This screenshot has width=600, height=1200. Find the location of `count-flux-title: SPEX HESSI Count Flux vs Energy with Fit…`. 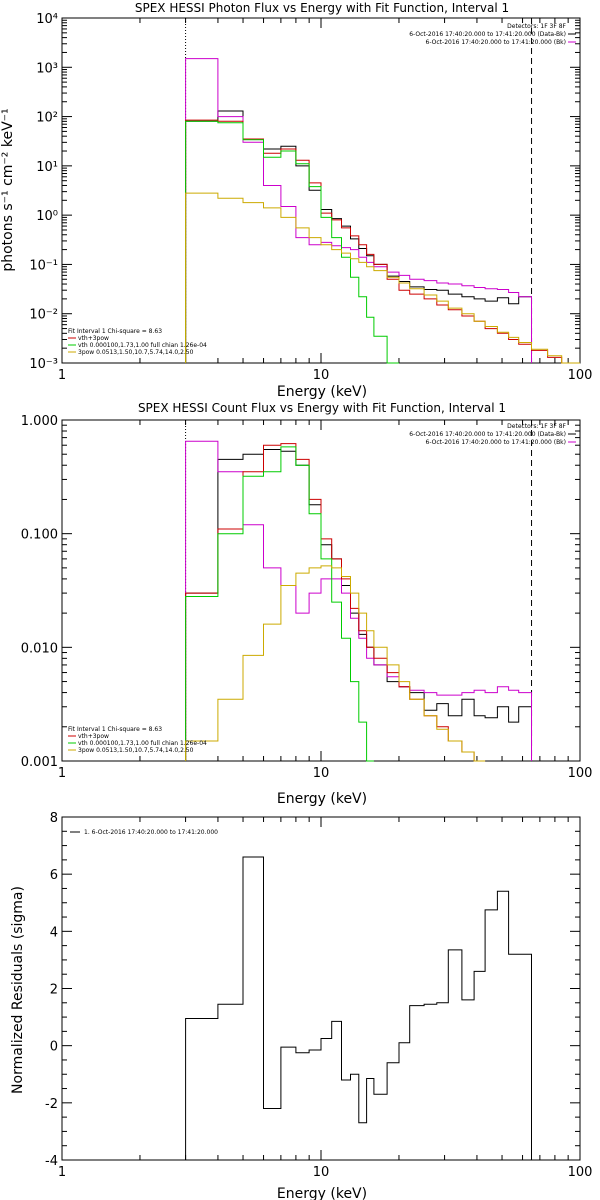

count-flux-title: SPEX HESSI Count Flux vs Energy with Fit… is located at coordinates (322, 408).